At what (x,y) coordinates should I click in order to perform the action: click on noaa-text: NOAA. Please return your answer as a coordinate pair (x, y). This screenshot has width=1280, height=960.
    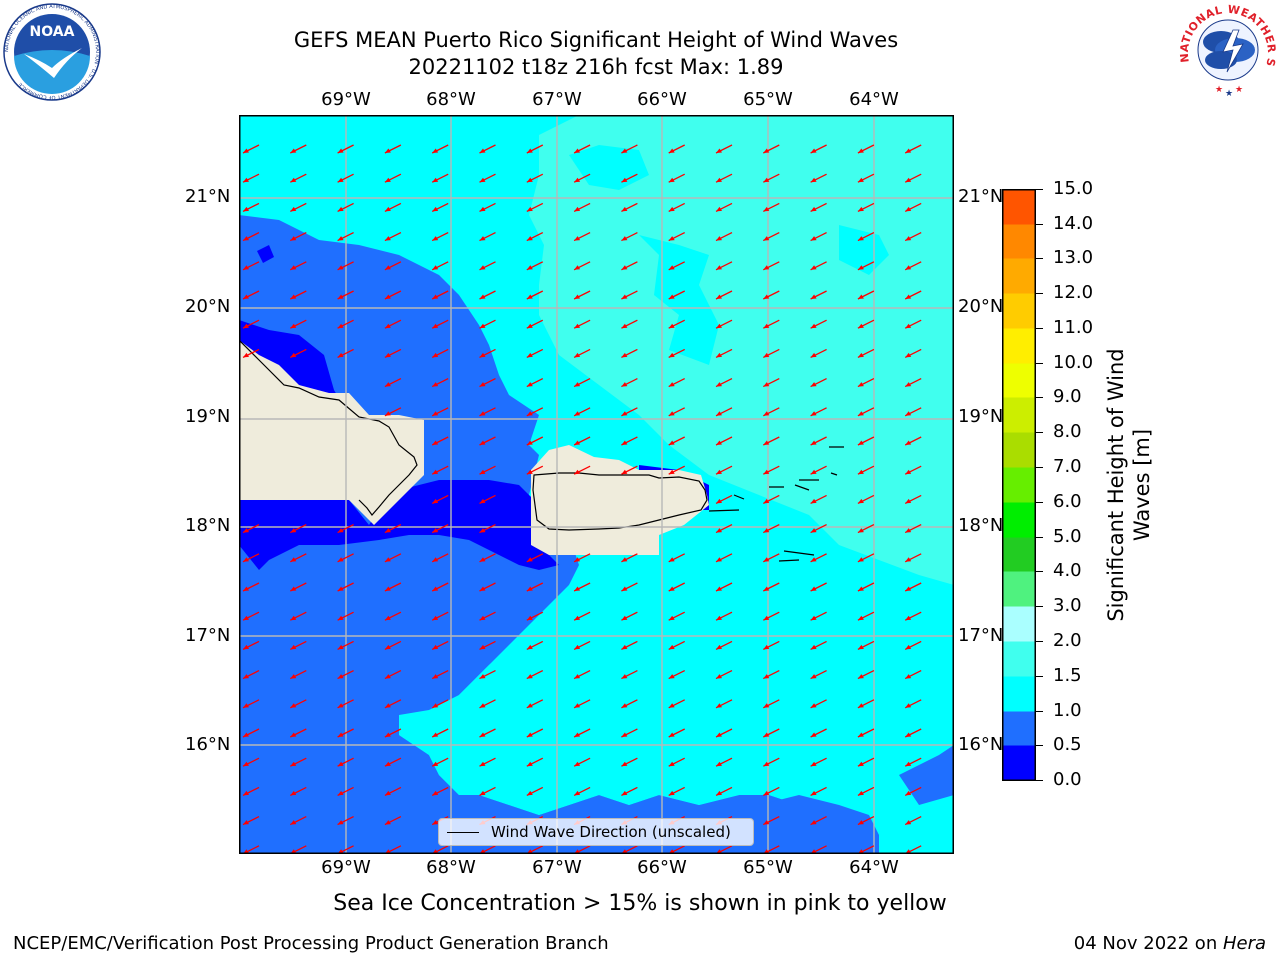
    Looking at the image, I should click on (52, 32).